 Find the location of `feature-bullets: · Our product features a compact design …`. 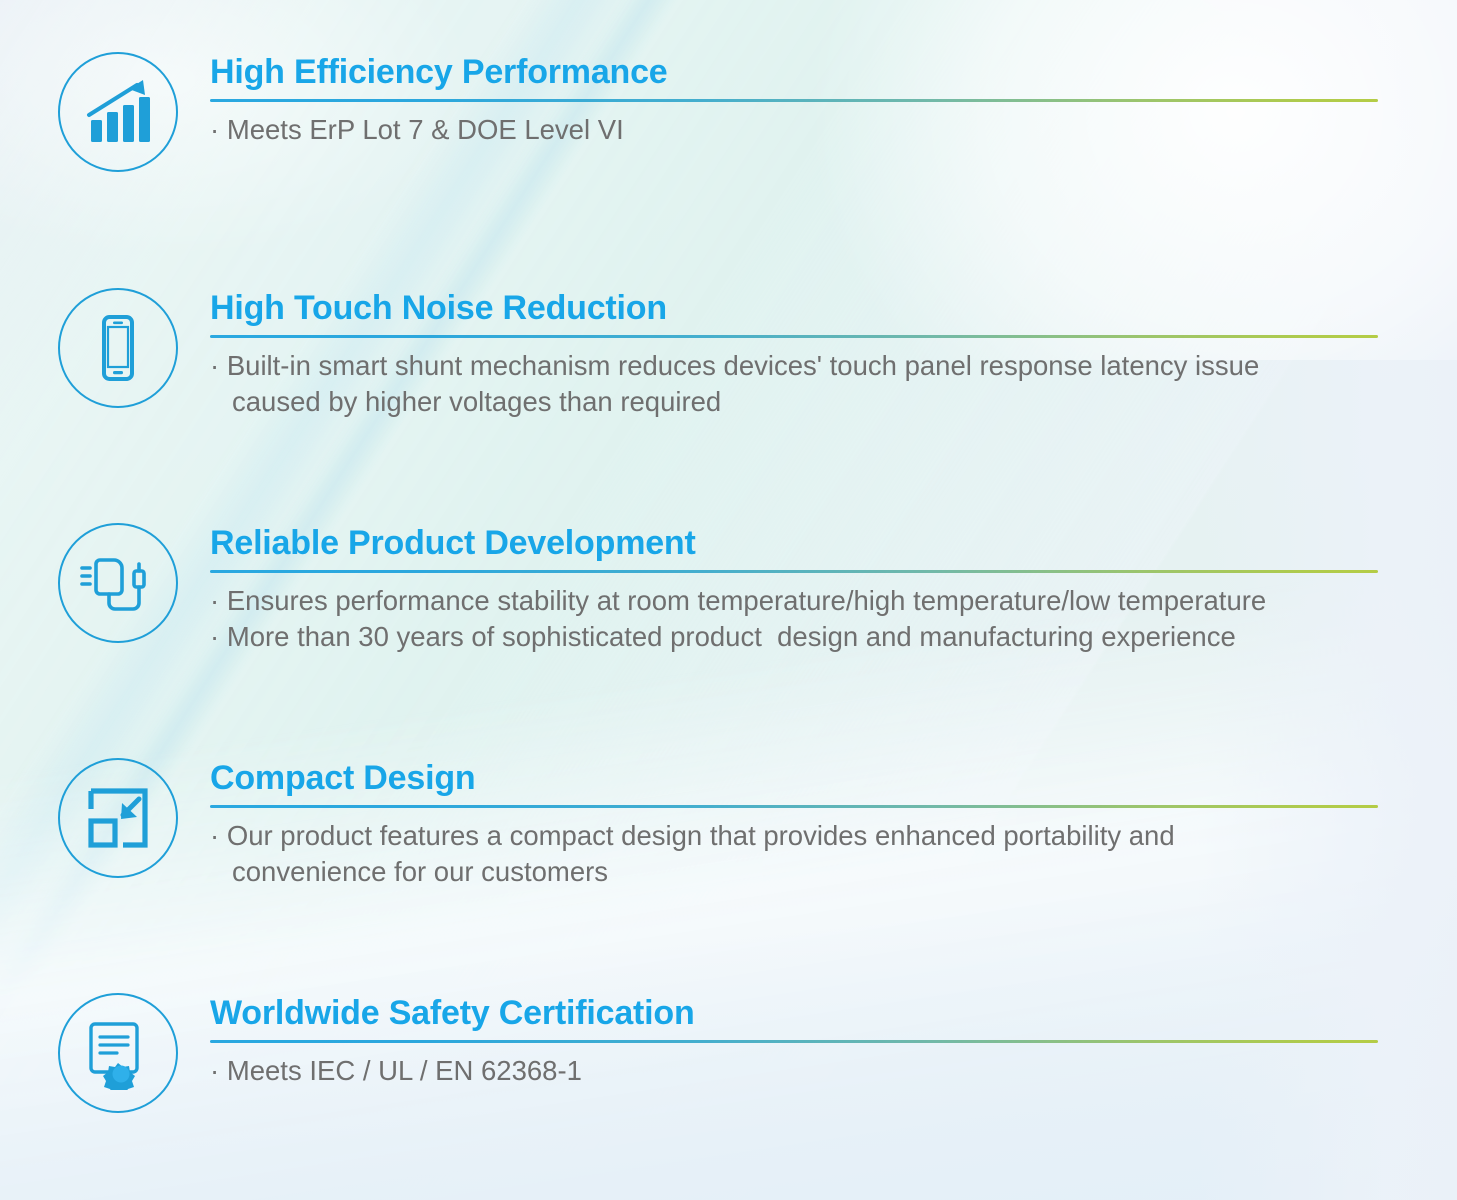

feature-bullets: · Our product features a compact design … is located at coordinates (794, 854).